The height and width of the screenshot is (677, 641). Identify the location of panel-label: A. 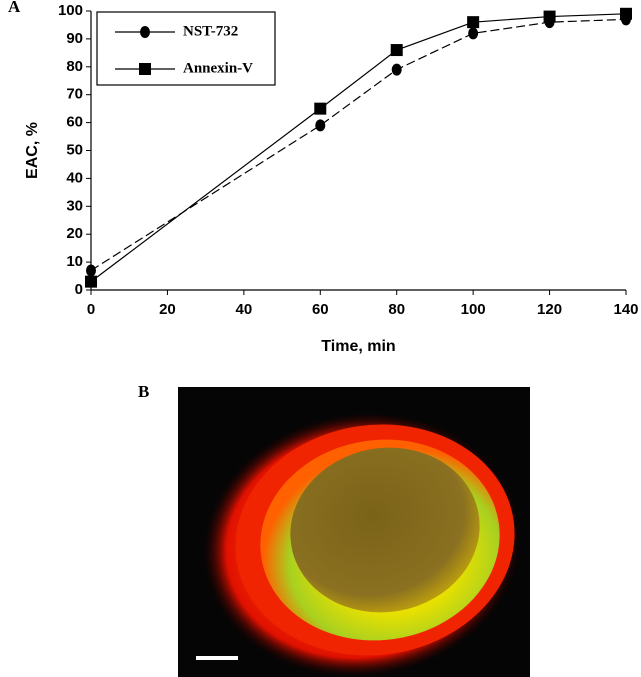
(14, 8).